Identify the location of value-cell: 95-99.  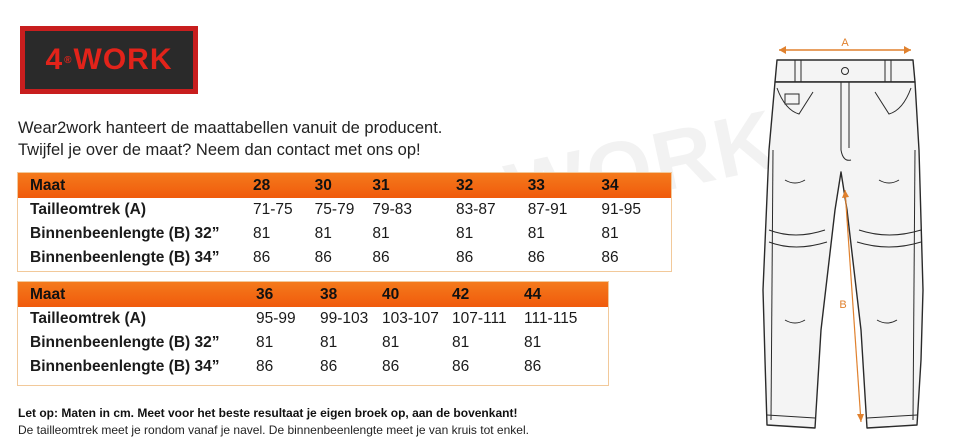
(276, 318).